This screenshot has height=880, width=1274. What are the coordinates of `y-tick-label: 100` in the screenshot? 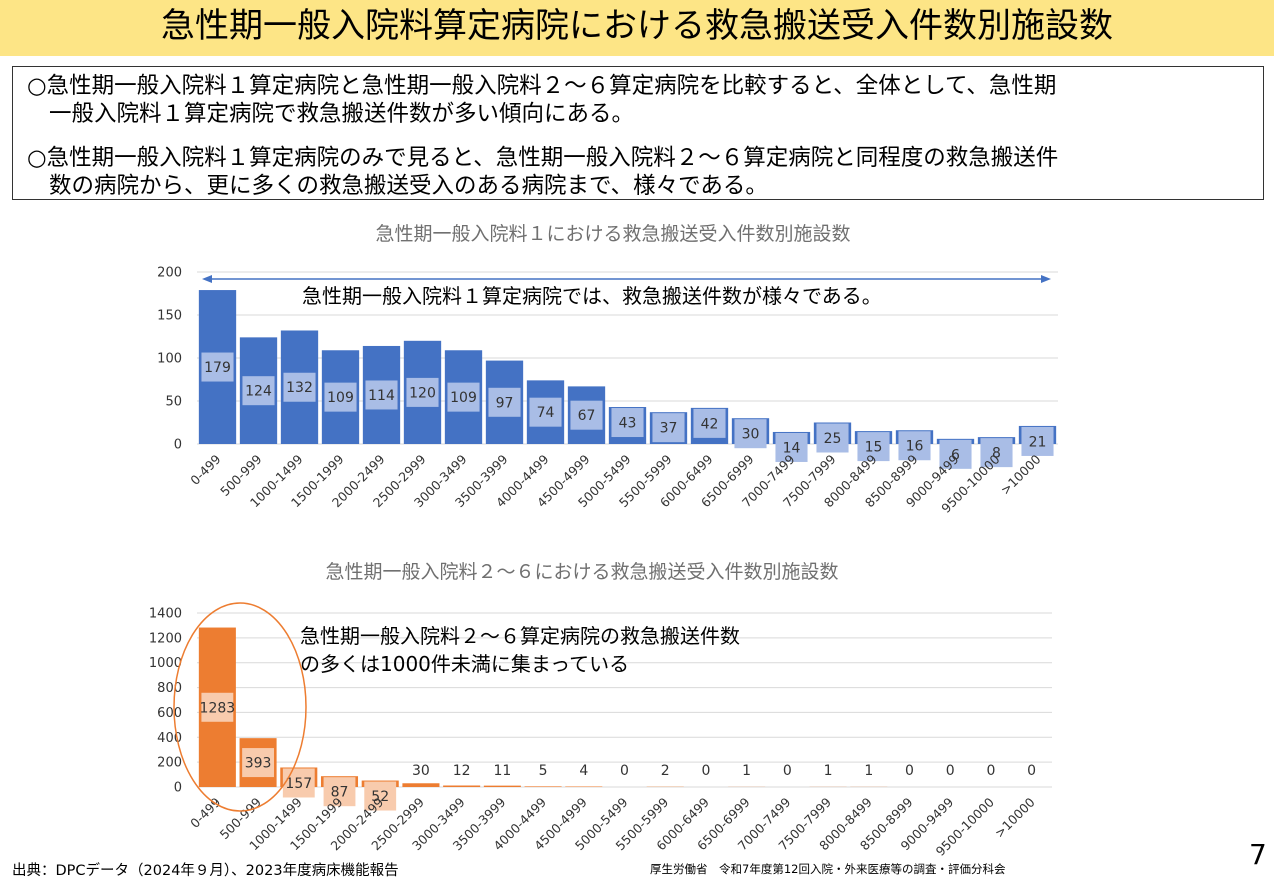 It's located at (169, 359).